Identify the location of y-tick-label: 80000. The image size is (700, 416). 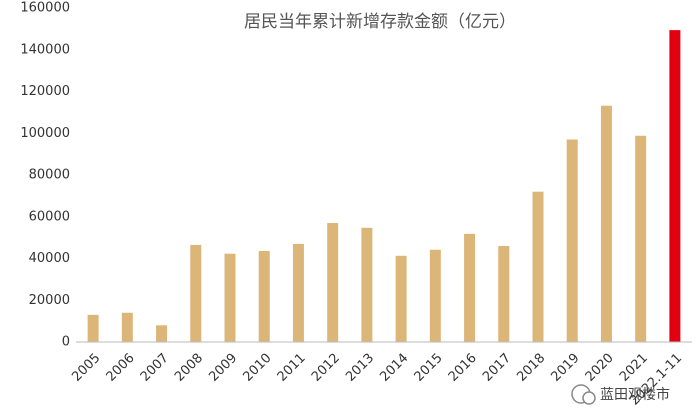
(49, 175).